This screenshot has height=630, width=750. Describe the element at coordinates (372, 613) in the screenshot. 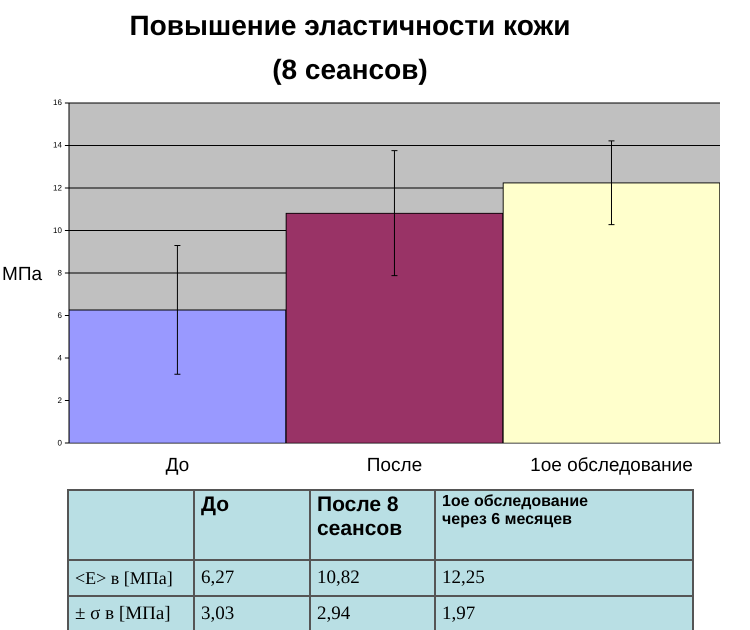

I see `text: 2,94` at that location.